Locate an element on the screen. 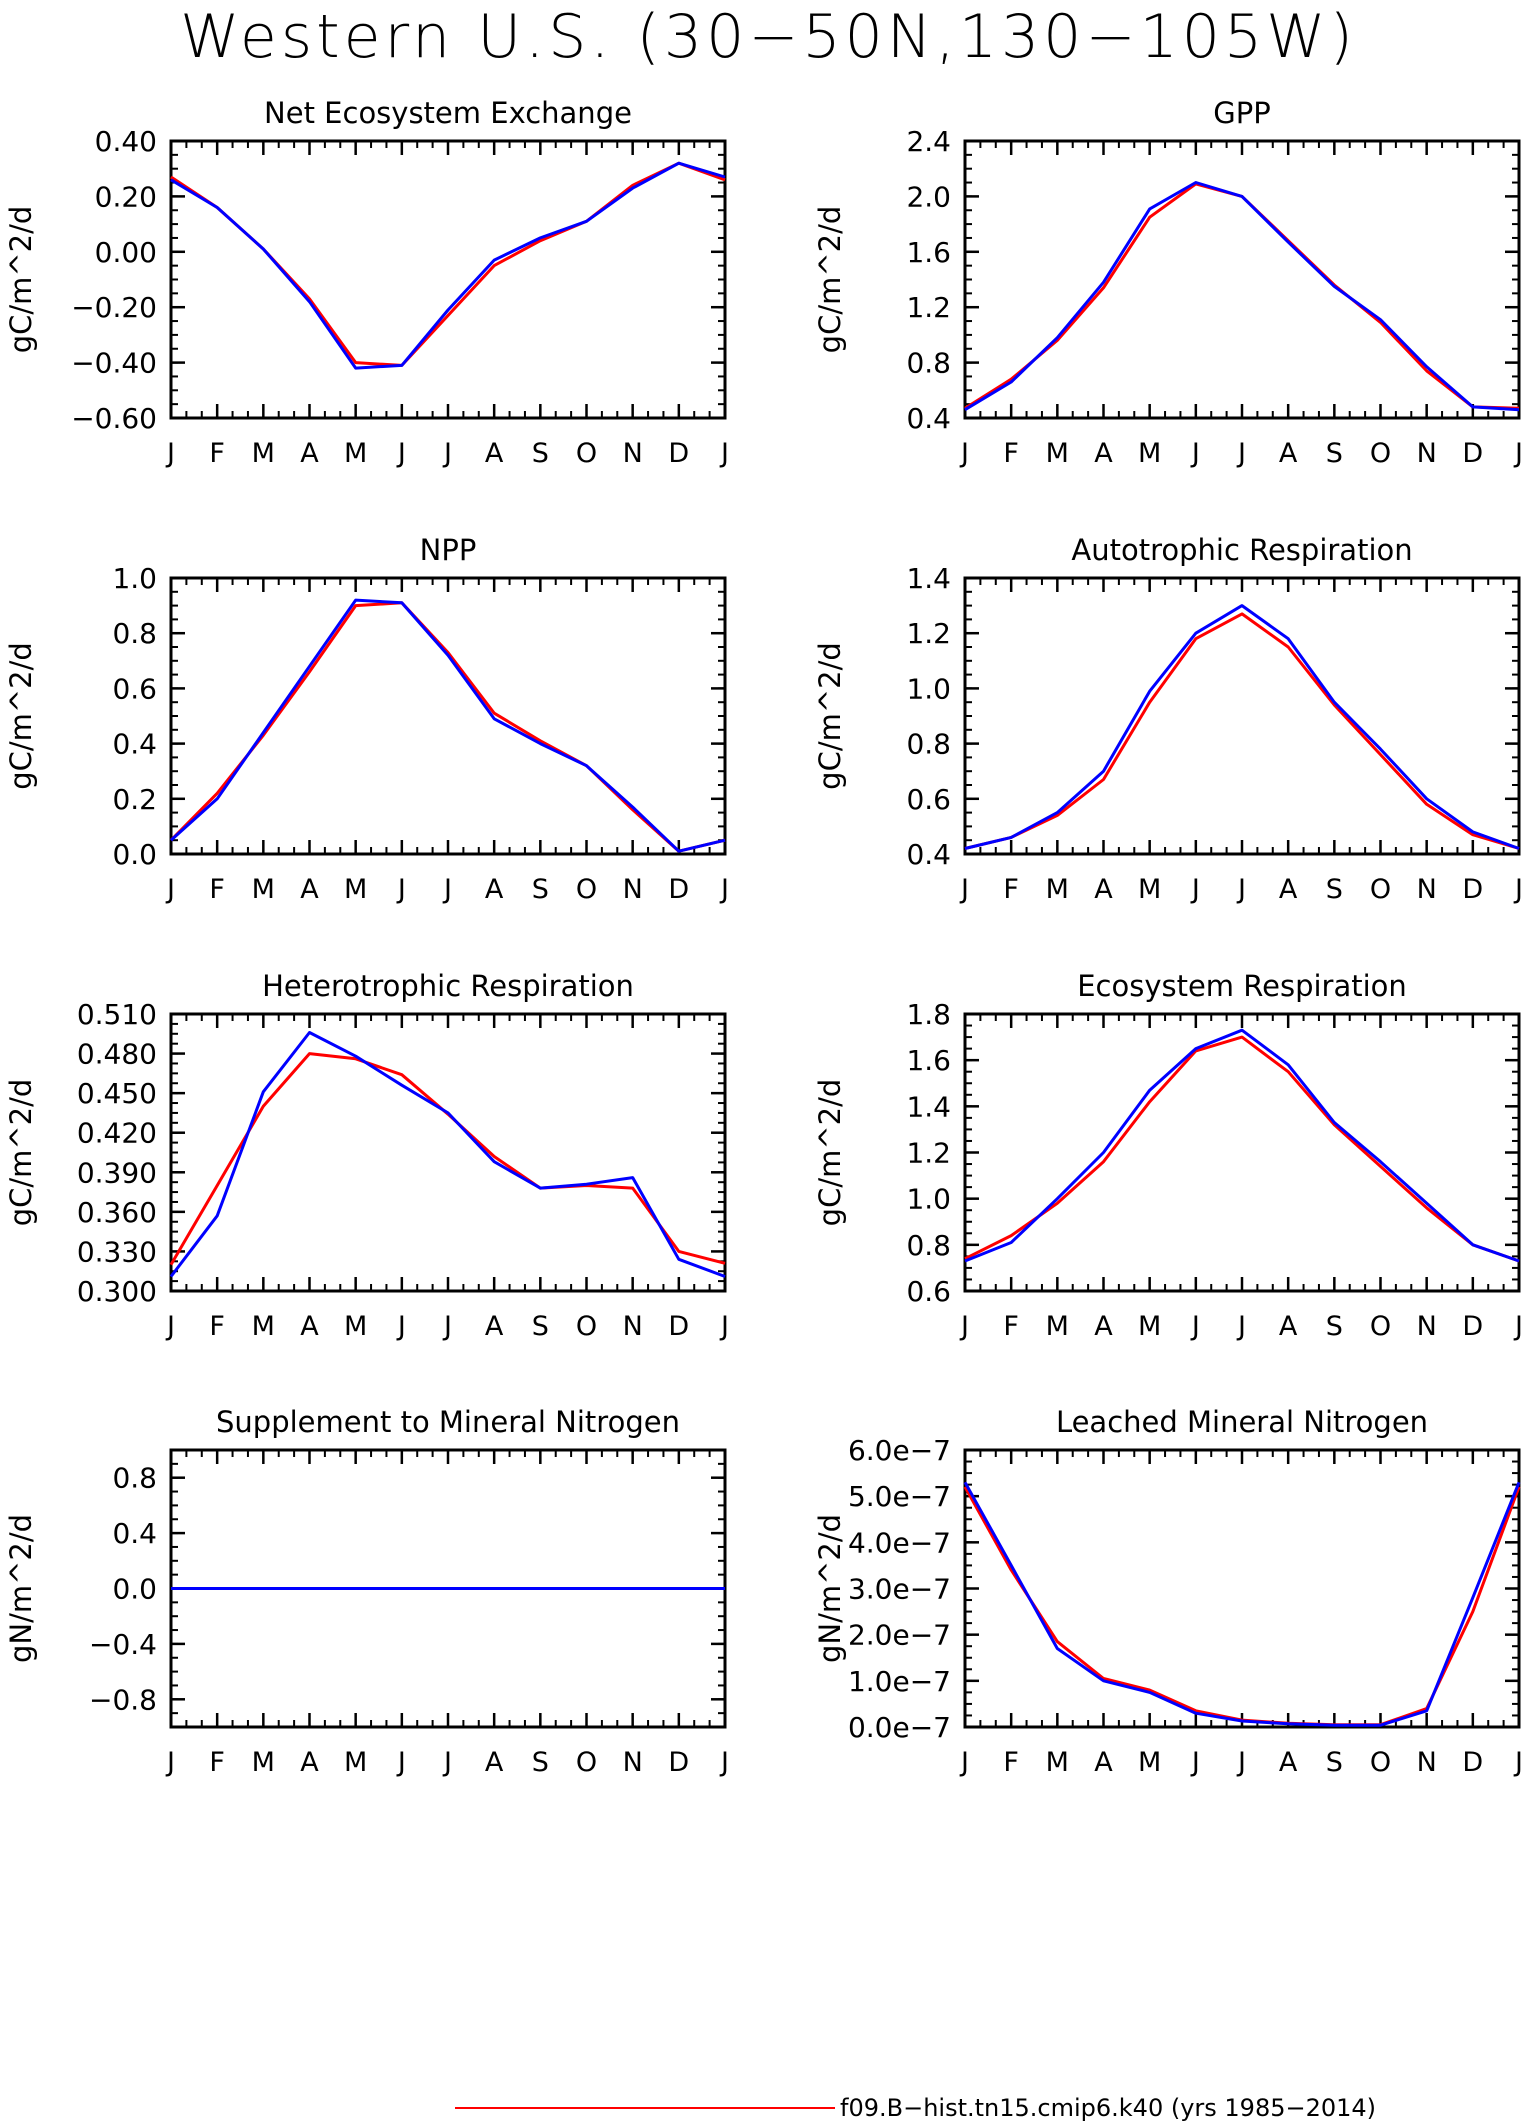  panel-5-xtick-label: N is located at coordinates (633, 1326).